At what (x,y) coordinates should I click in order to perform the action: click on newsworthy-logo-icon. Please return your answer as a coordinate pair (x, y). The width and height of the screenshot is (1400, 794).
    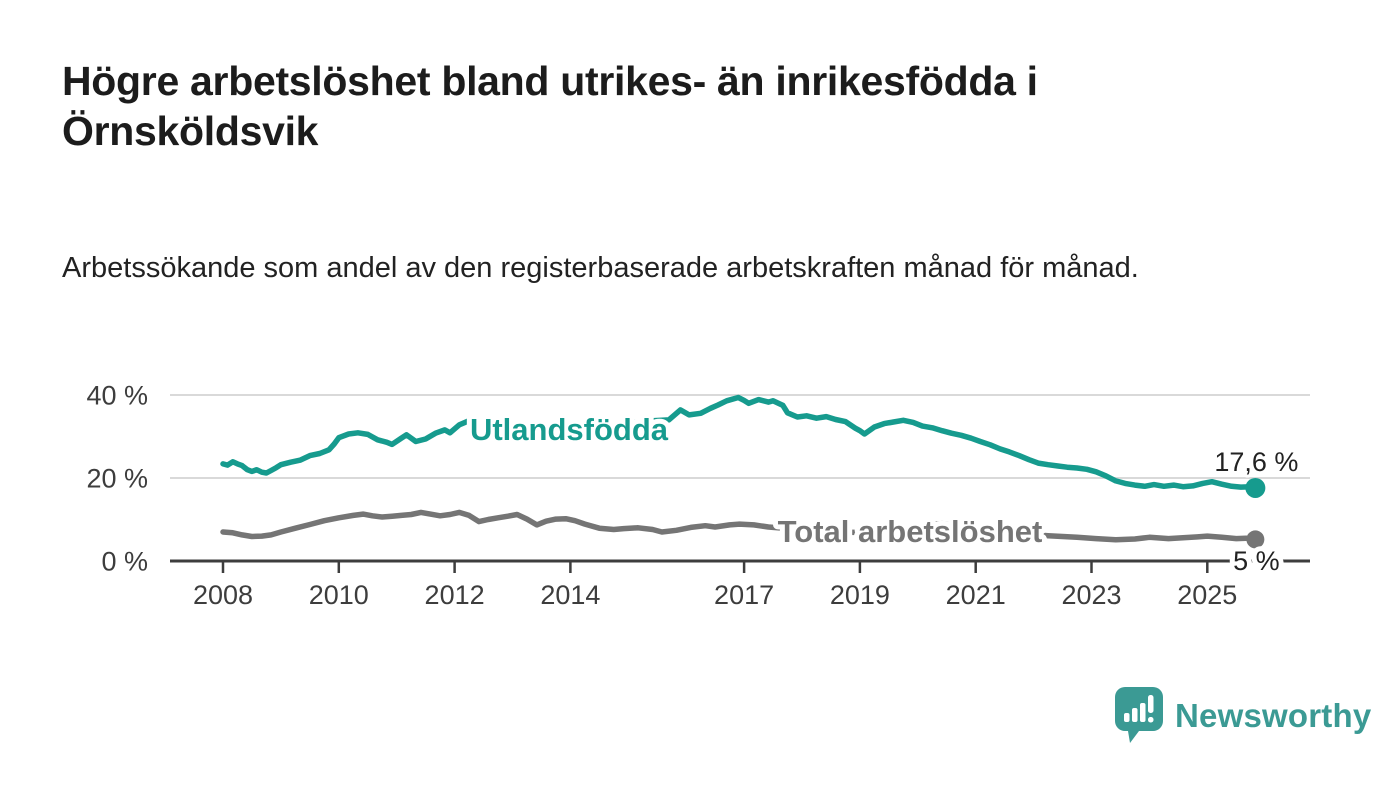
    Looking at the image, I should click on (1139, 715).